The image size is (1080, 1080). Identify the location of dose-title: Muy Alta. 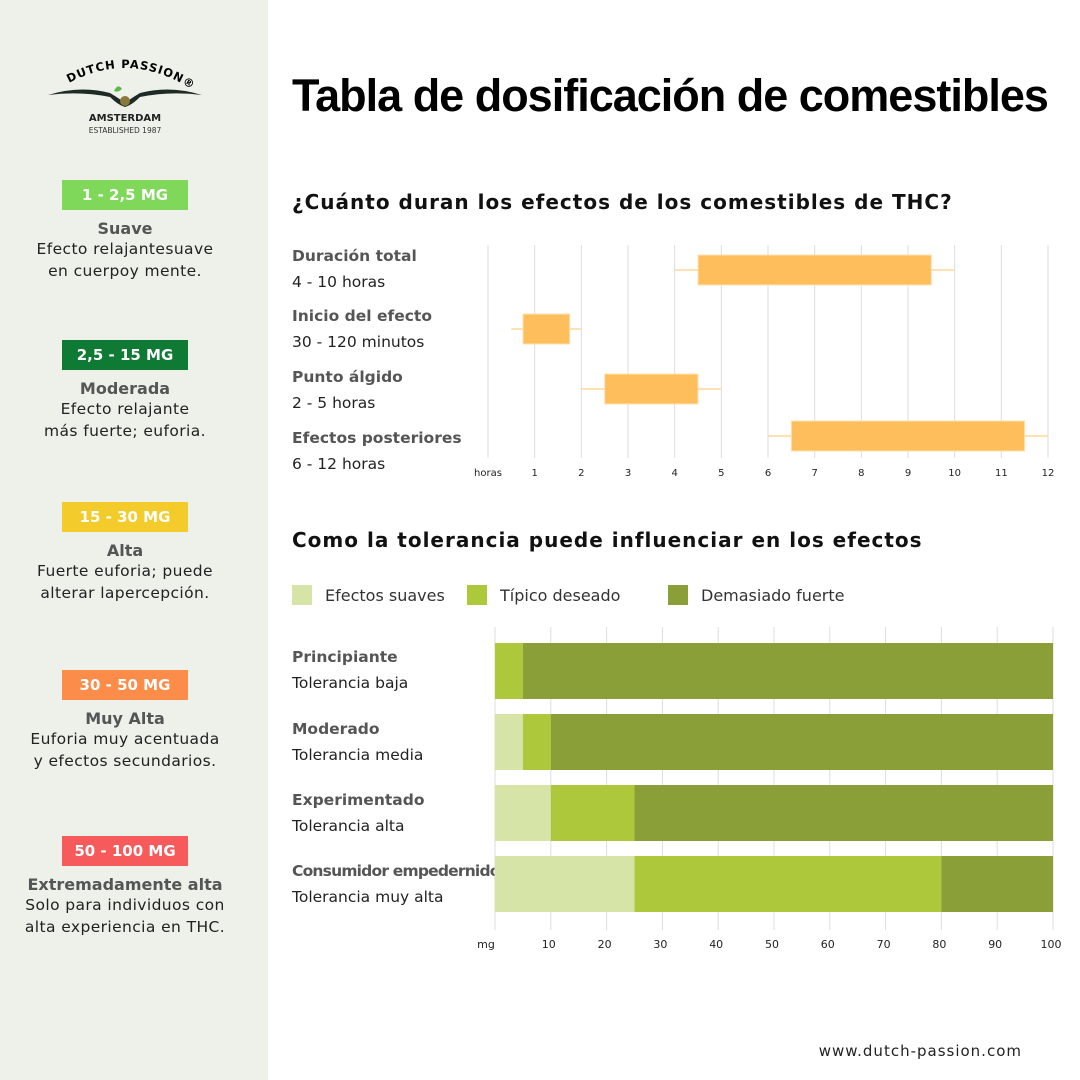
(125, 718).